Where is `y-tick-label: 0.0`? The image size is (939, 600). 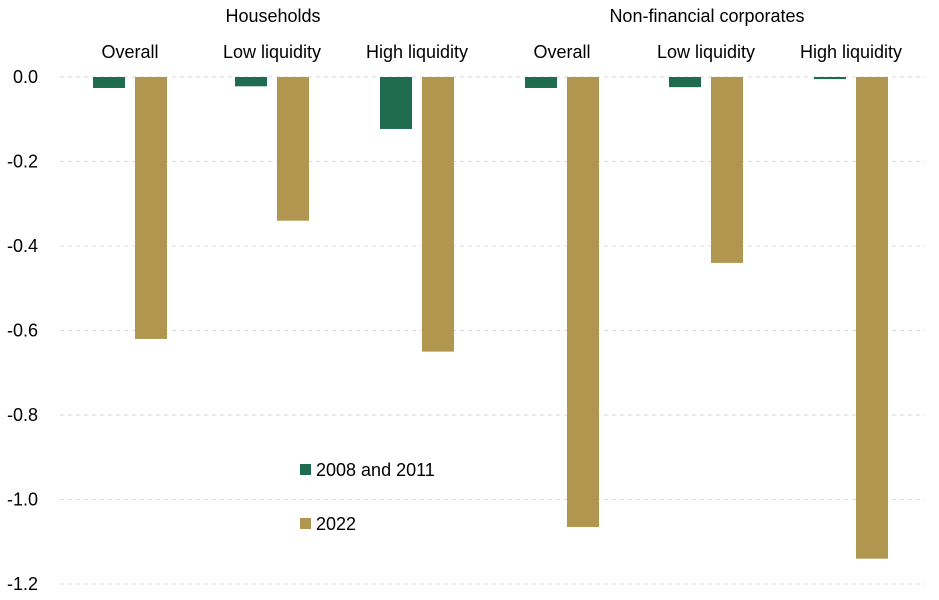
y-tick-label: 0.0 is located at coordinates (25, 77).